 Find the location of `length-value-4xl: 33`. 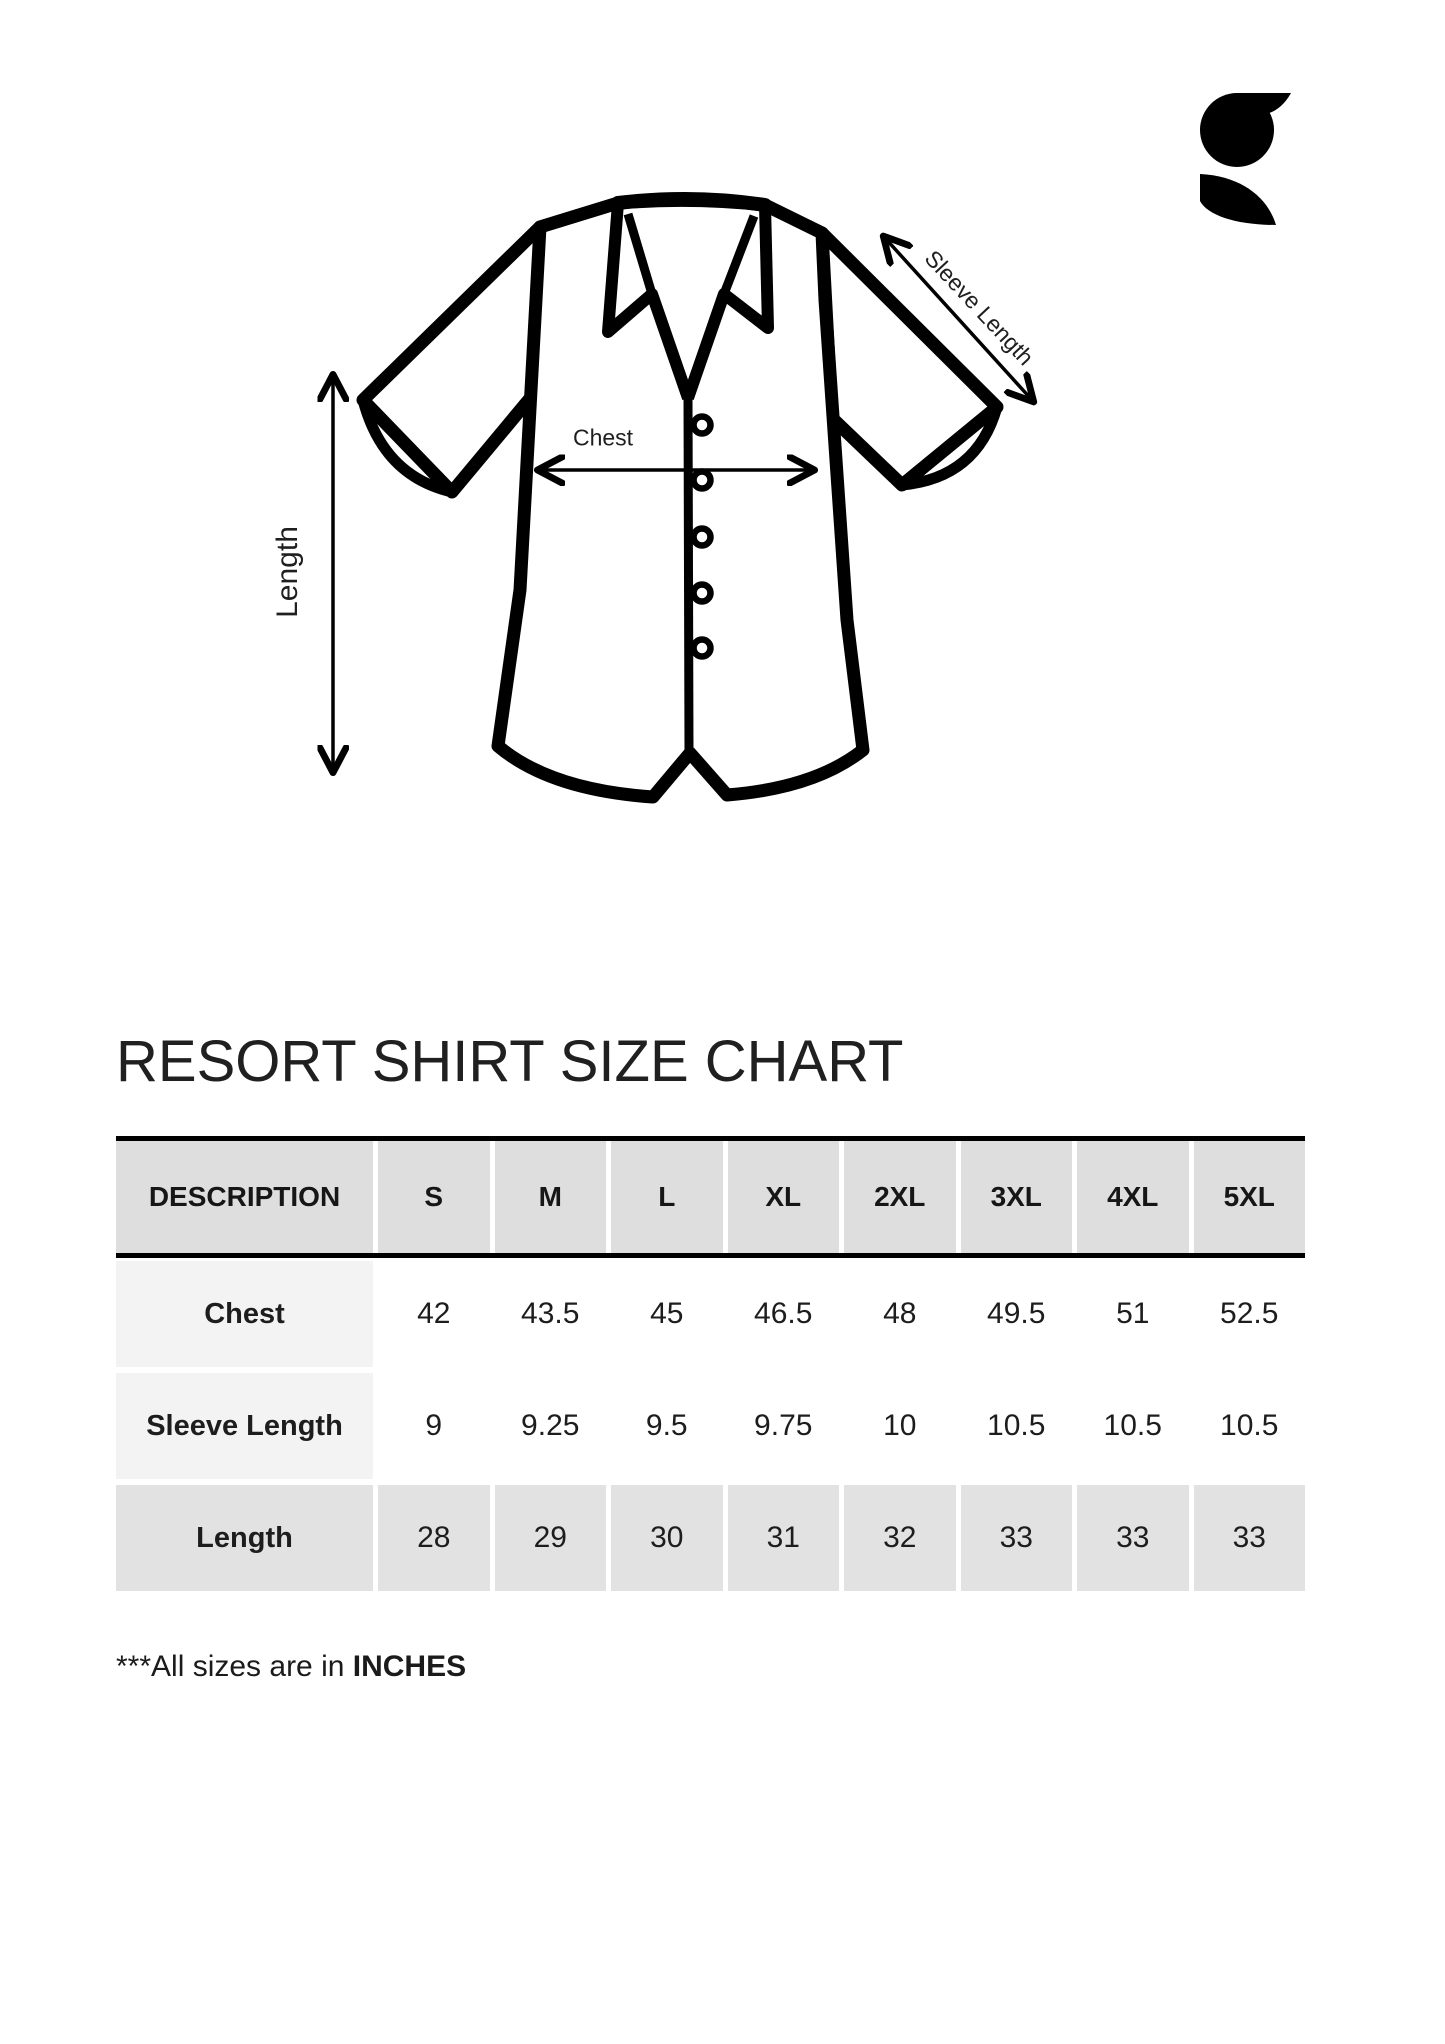

length-value-4xl: 33 is located at coordinates (1133, 1538).